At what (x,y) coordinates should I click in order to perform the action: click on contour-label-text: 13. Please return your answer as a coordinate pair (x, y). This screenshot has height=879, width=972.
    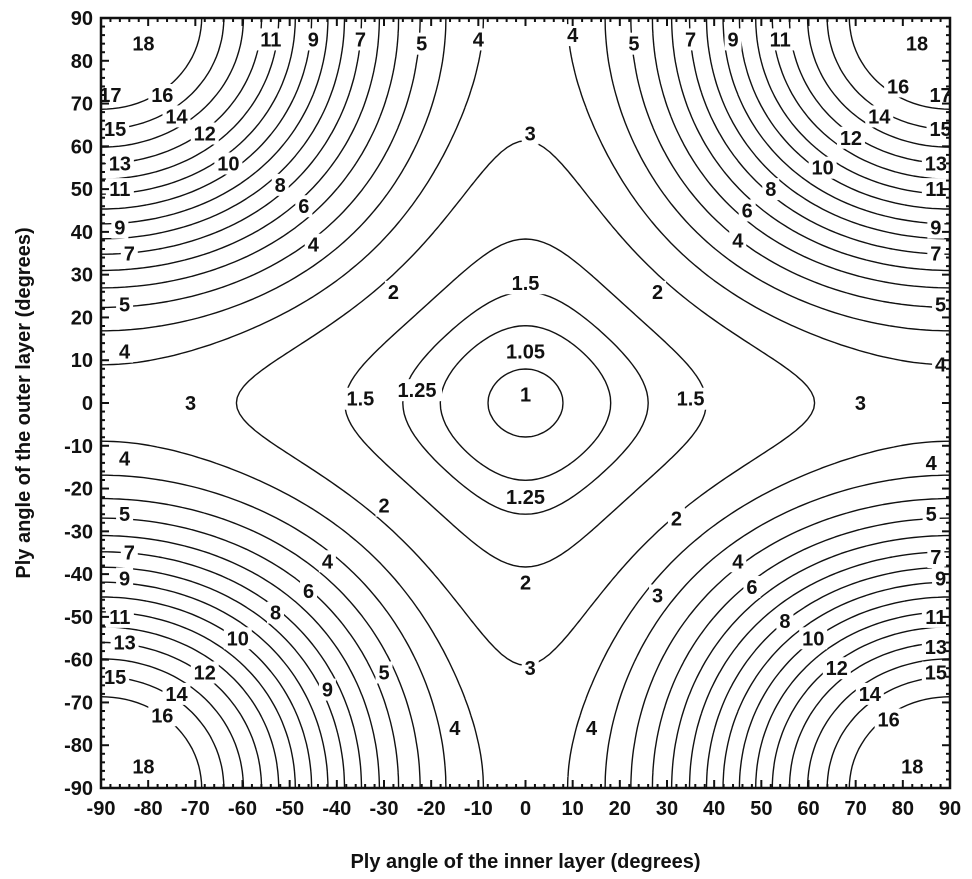
    Looking at the image, I should click on (120, 164).